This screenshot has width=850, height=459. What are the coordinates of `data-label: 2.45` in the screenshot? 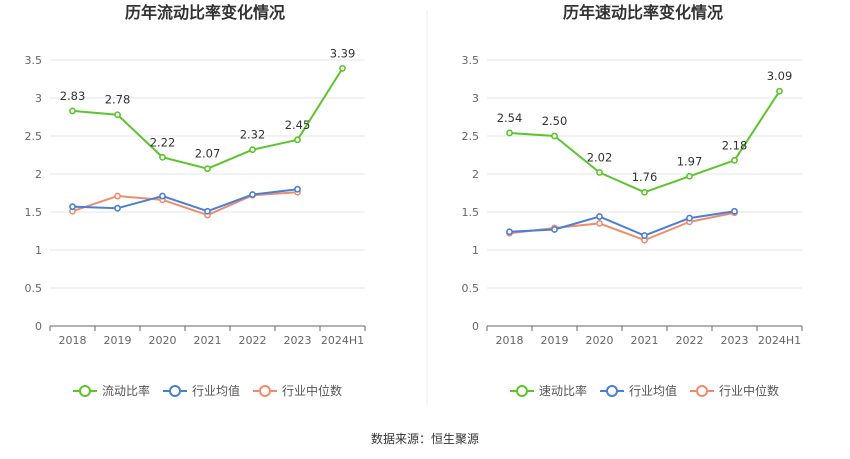 It's located at (298, 125).